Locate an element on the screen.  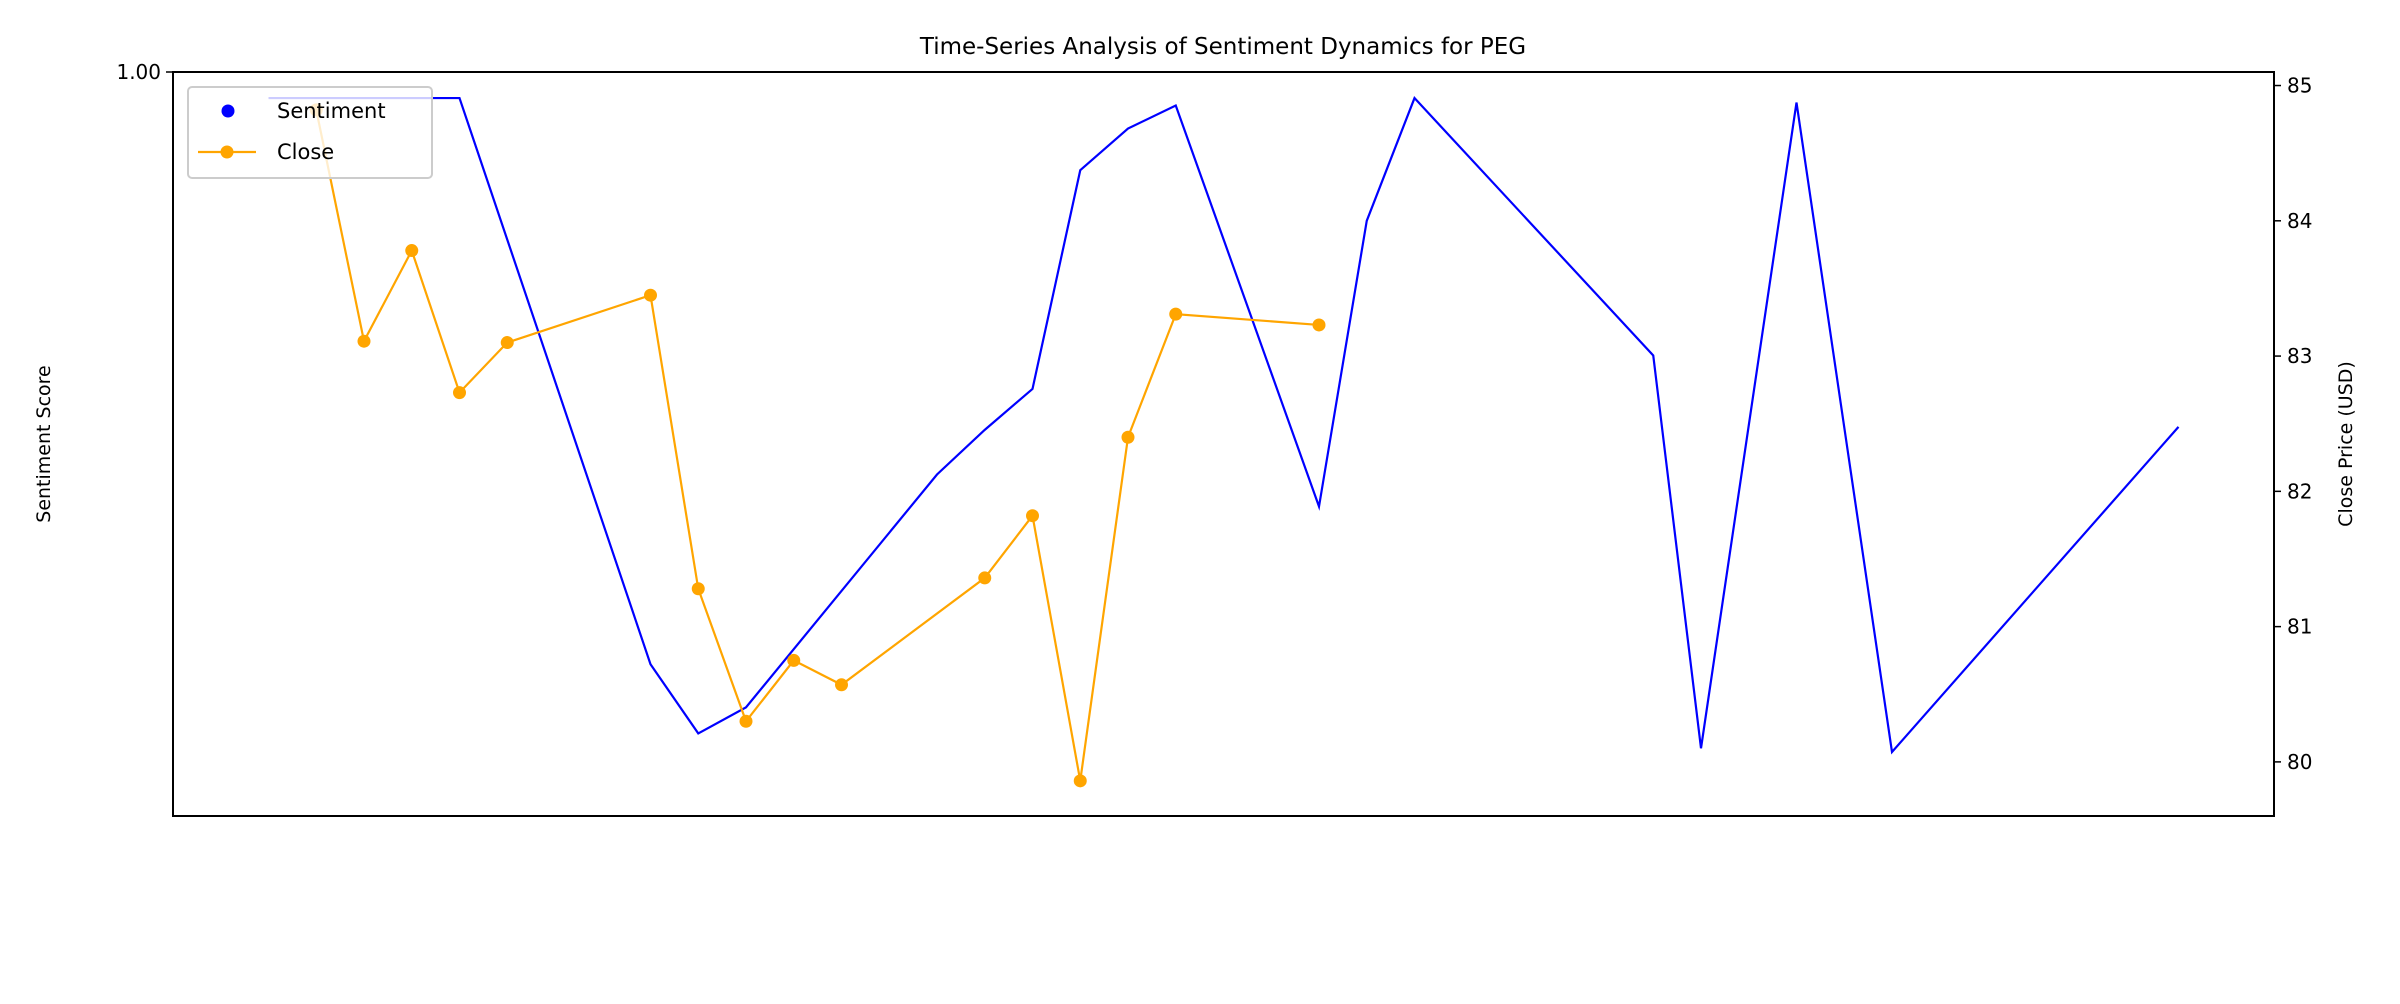
right-tick-label: 82 is located at coordinates (2299, 491).